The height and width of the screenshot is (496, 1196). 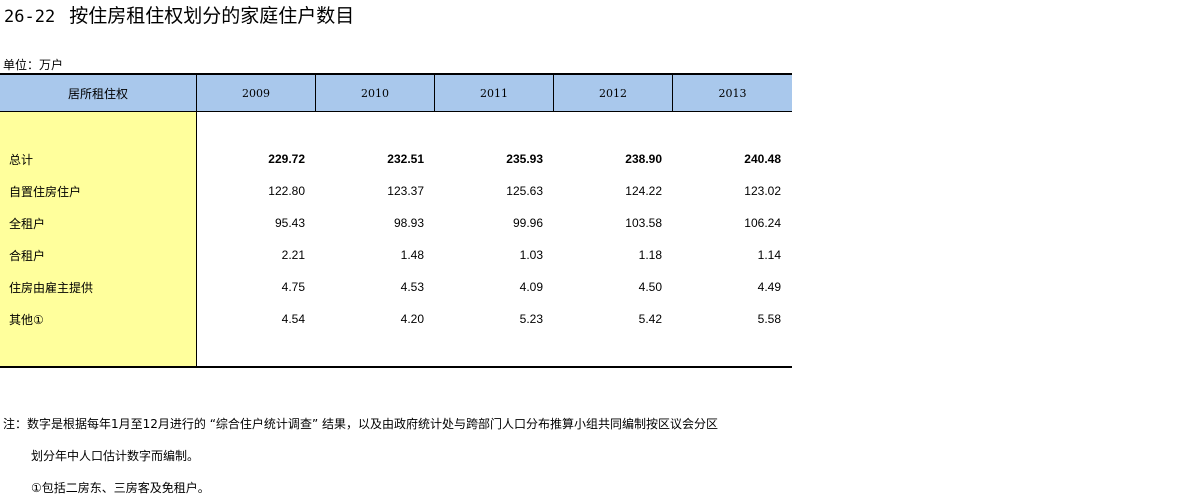 What do you see at coordinates (396, 74) in the screenshot?
I see `table-top-rule` at bounding box center [396, 74].